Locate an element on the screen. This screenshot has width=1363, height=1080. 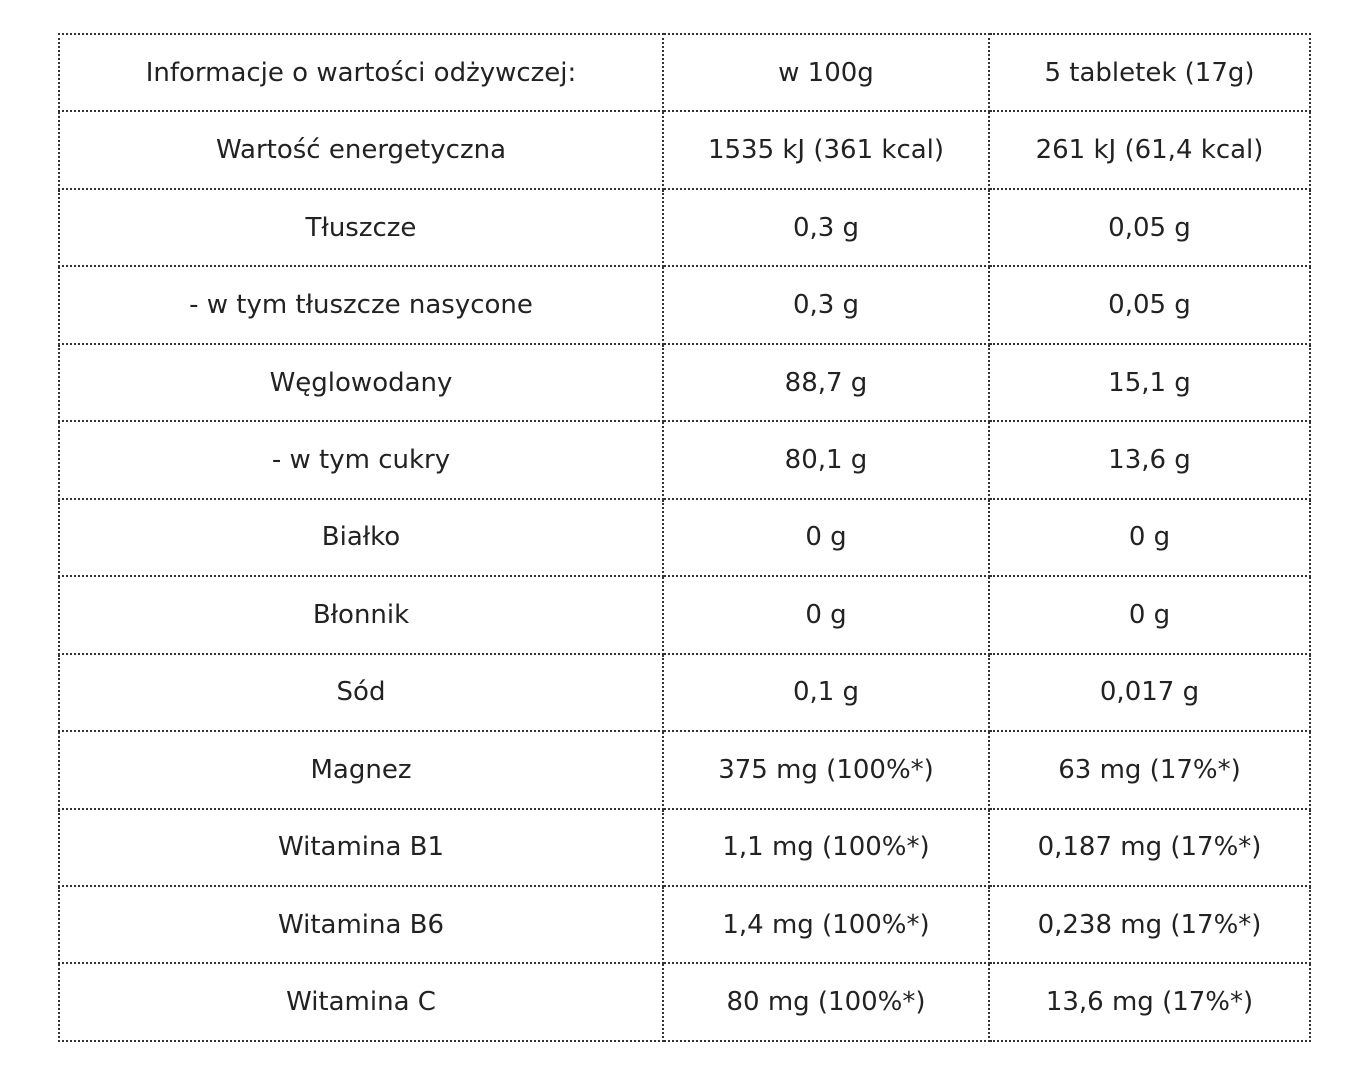
table-cell: 375 mg (100%*) is located at coordinates (826, 770).